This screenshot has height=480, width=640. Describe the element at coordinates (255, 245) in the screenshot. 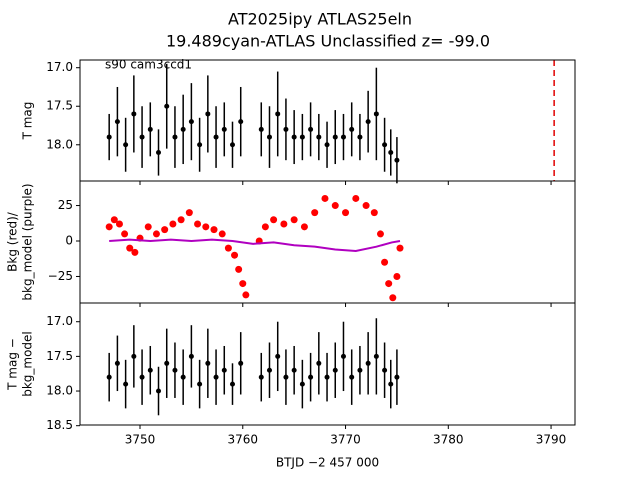

I see `model-line` at that location.